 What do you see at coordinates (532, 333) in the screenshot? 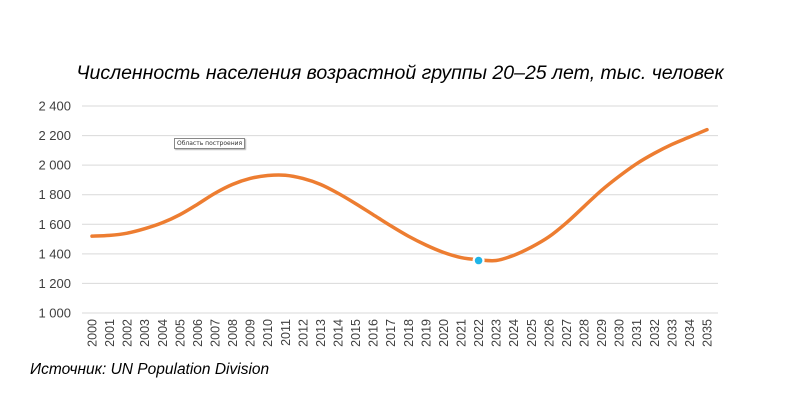
I see `x-tick-label: 2025` at bounding box center [532, 333].